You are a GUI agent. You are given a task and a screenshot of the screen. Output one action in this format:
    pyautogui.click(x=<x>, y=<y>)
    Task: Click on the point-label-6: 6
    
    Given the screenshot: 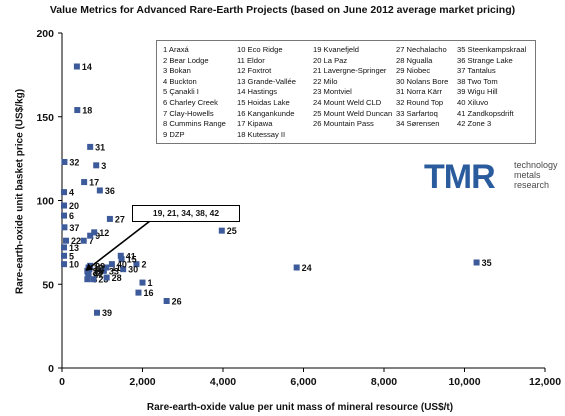 What is the action you would take?
    pyautogui.click(x=71, y=216)
    